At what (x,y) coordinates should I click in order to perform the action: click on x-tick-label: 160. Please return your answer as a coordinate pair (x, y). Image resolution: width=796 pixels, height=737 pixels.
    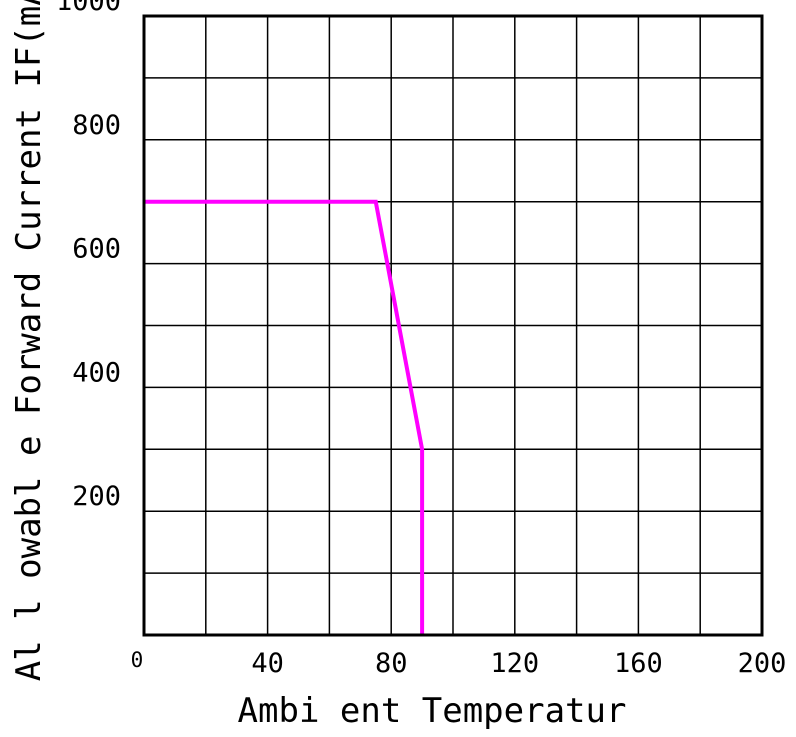
    Looking at the image, I should click on (638, 663).